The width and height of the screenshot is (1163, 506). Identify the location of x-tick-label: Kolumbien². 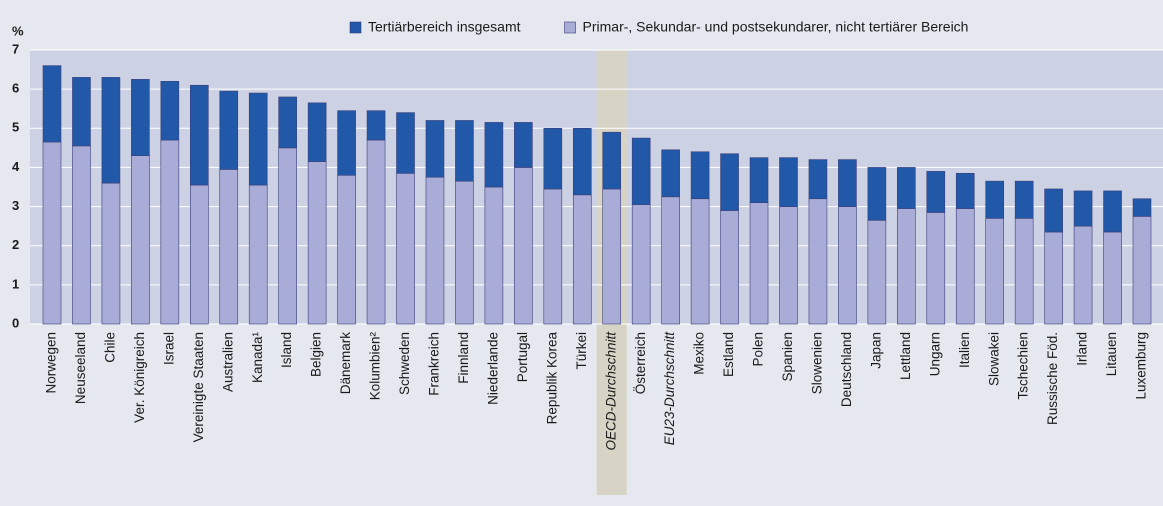
(375, 366).